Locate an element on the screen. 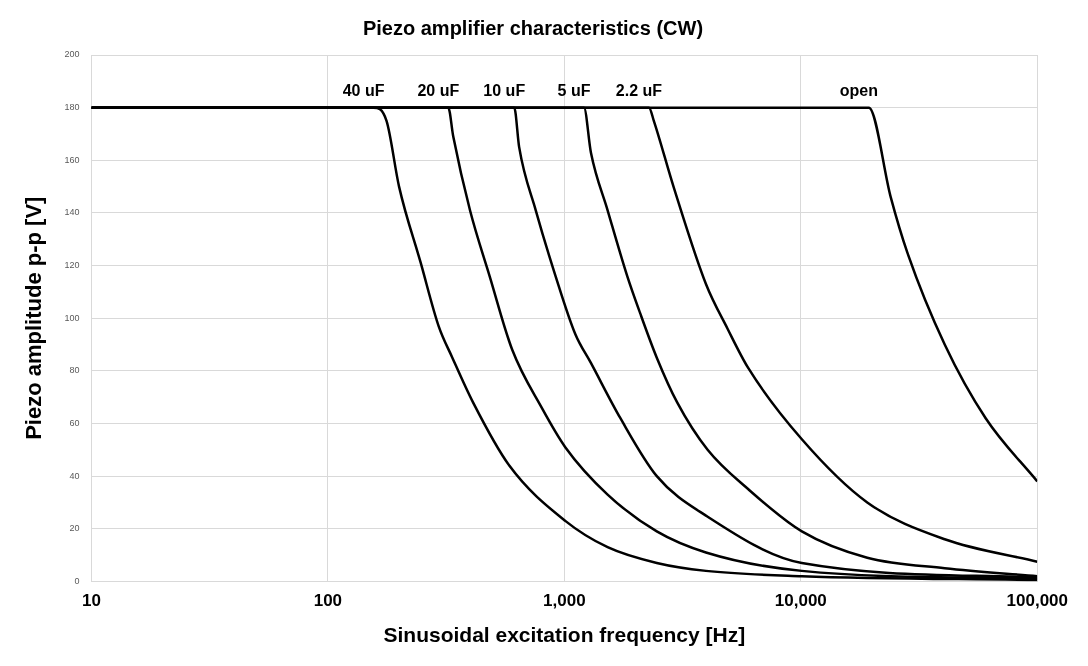  y-tick-label: 120 is located at coordinates (72, 265).